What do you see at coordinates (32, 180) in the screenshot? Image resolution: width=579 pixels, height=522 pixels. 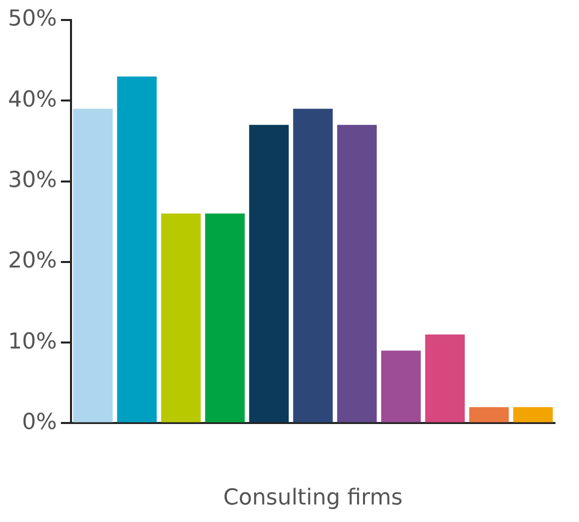 I see `y-tick-label: 30%` at bounding box center [32, 180].